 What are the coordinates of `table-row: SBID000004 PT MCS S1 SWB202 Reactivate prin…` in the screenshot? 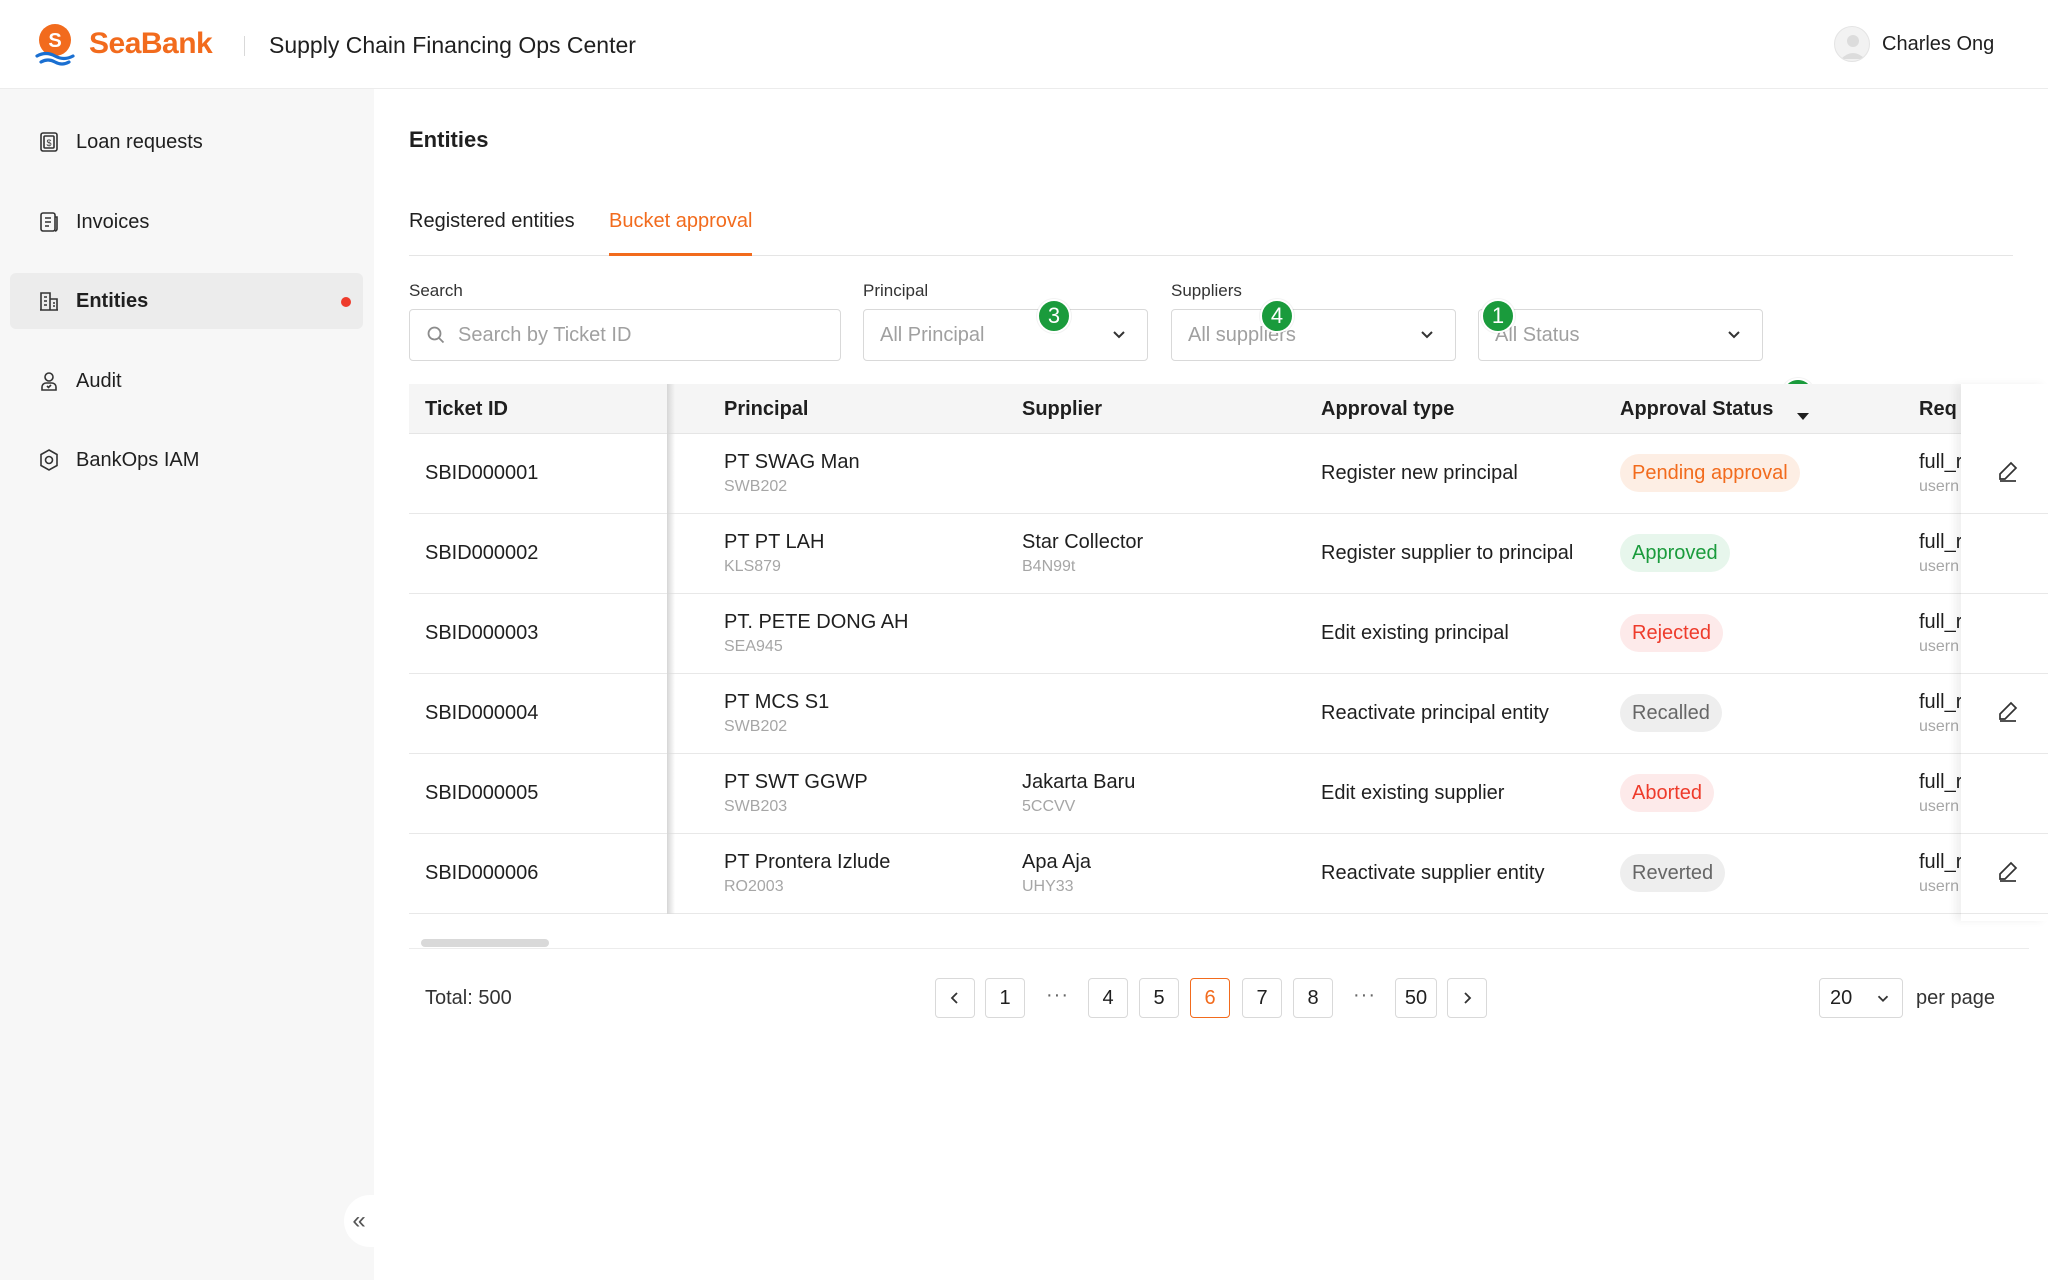 It's located at (1228, 714).